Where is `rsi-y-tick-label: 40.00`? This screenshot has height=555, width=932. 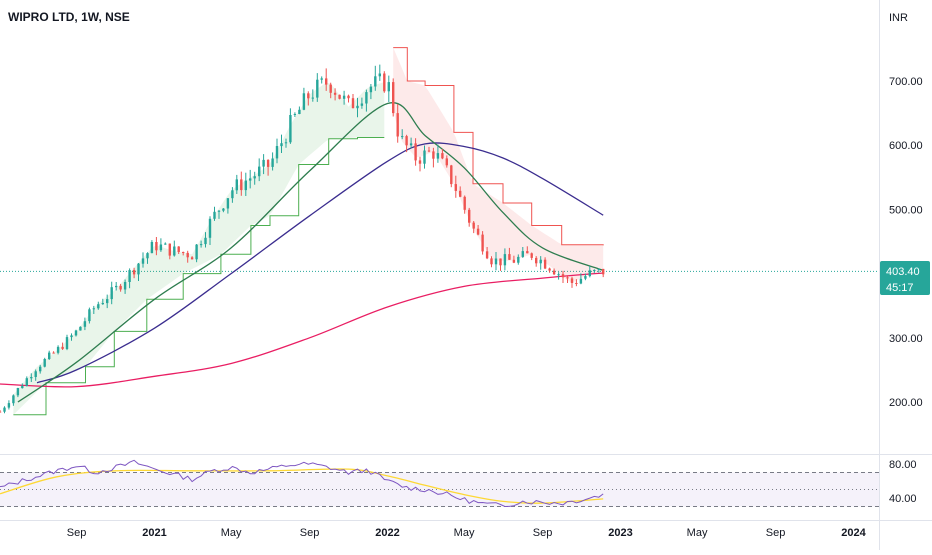
rsi-y-tick-label: 40.00 is located at coordinates (903, 499).